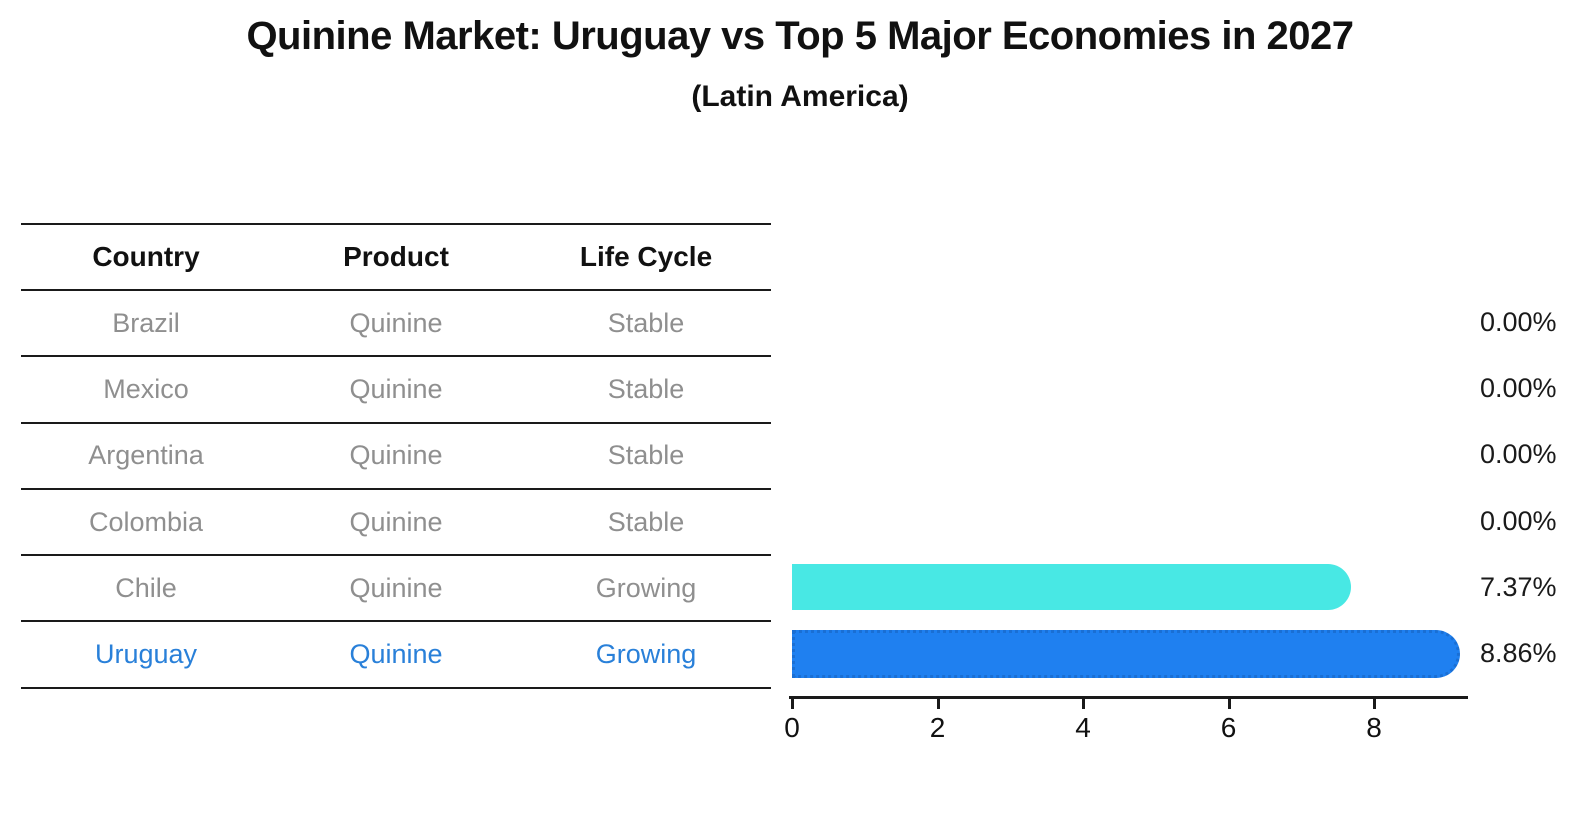 The image size is (1586, 823). I want to click on cell-country: Chile, so click(146, 587).